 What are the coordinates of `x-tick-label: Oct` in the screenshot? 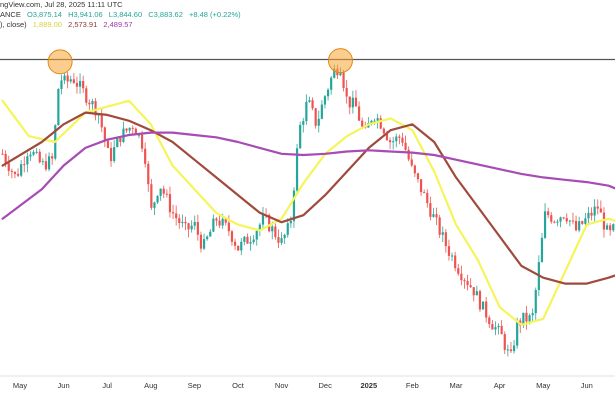 It's located at (238, 385).